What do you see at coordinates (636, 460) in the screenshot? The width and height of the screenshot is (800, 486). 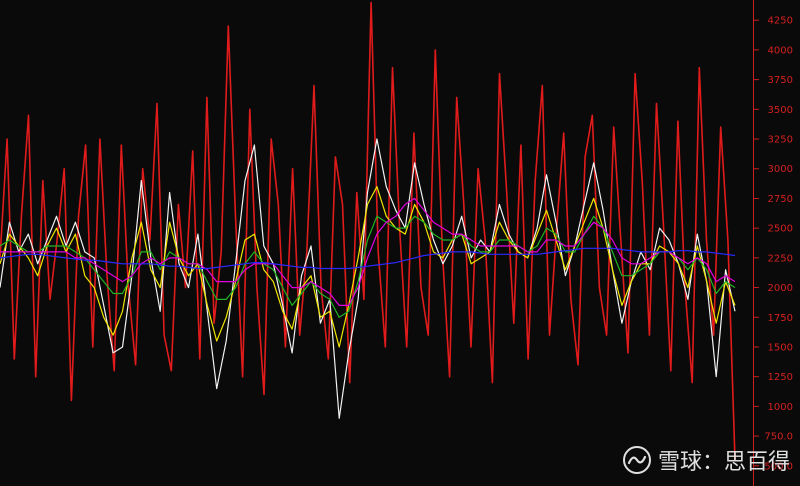 I see `snowball-logo-icon` at bounding box center [636, 460].